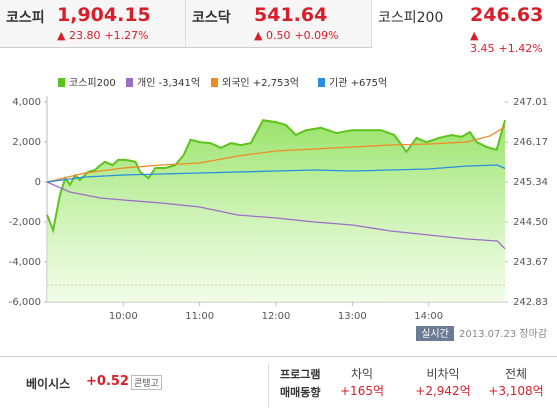 This screenshot has width=557, height=411. Describe the element at coordinates (126, 35) in the screenshot. I see `pct: +1.27%` at that location.